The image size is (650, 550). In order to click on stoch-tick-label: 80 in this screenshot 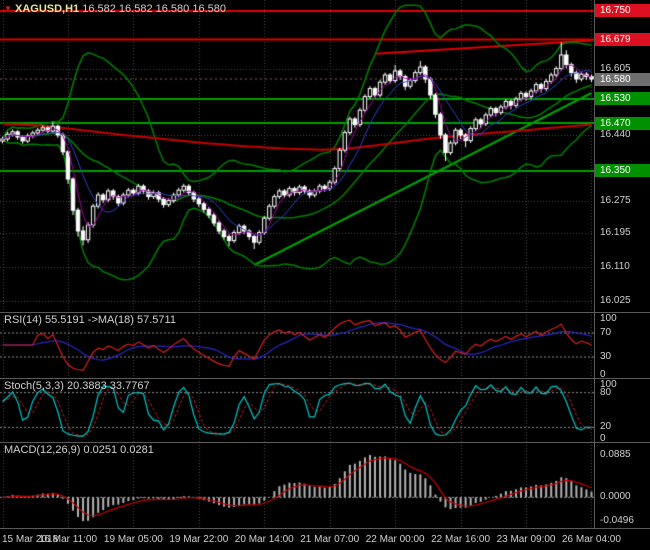, I will do `click(606, 392)`.